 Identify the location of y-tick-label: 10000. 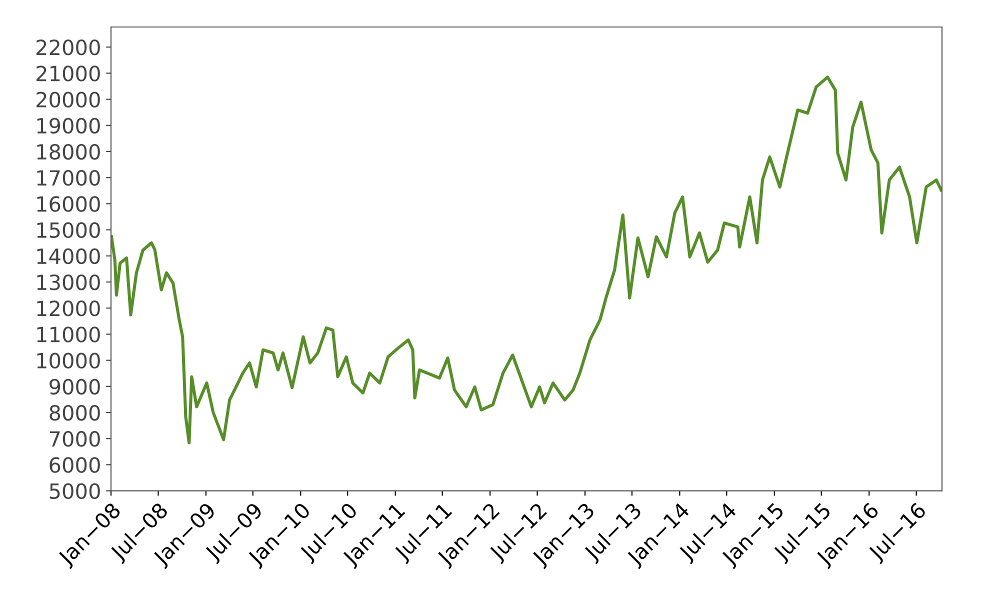
(68, 360).